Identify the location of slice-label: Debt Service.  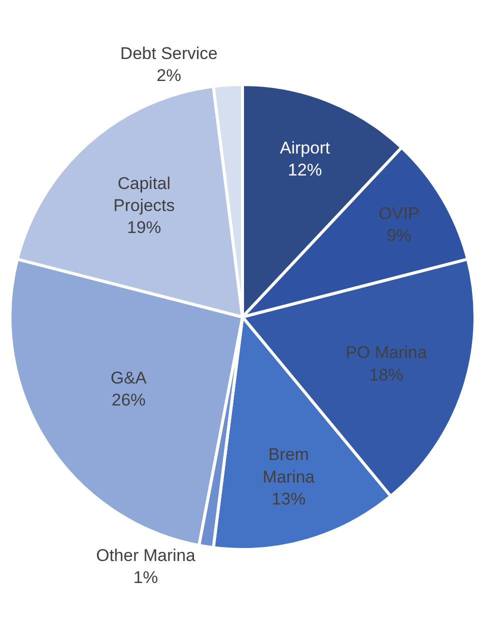
(169, 53).